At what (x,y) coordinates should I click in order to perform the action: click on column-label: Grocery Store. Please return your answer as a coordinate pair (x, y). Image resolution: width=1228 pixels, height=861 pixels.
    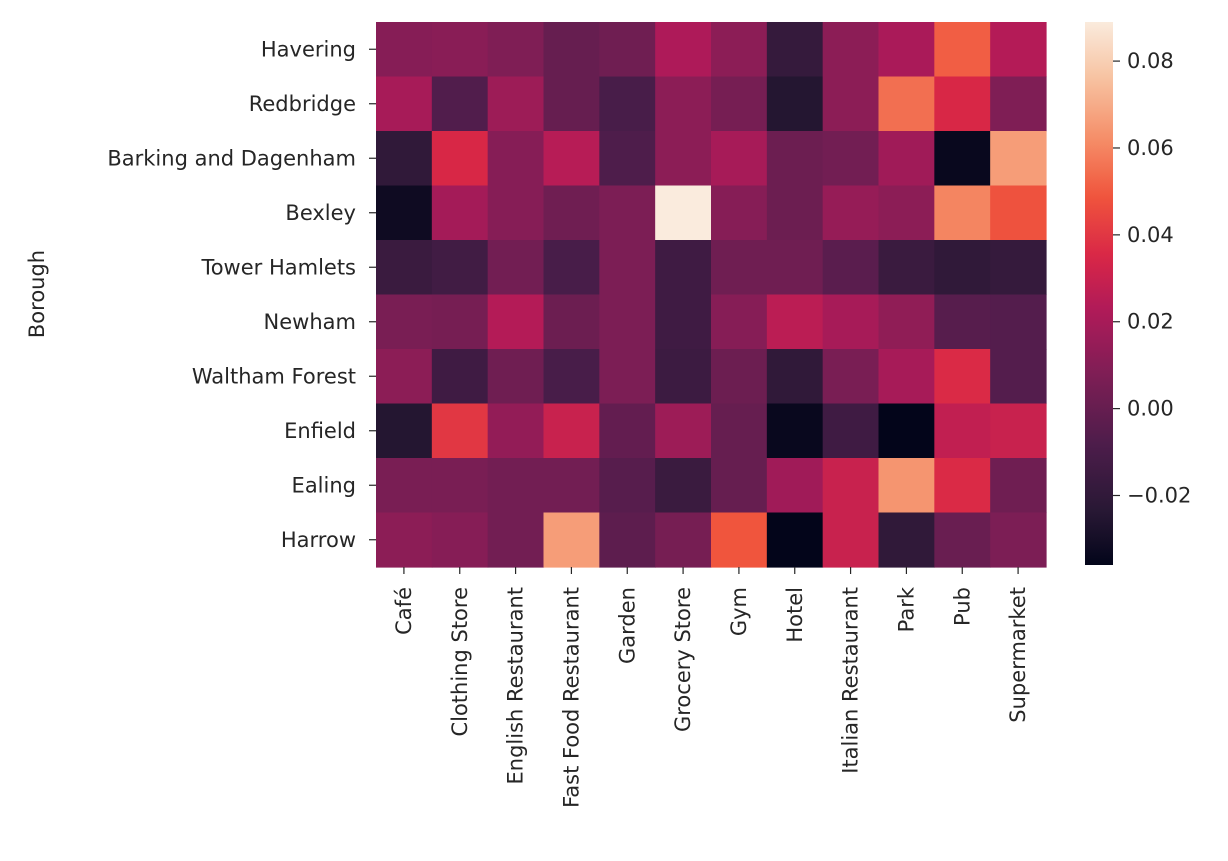
    Looking at the image, I should click on (683, 659).